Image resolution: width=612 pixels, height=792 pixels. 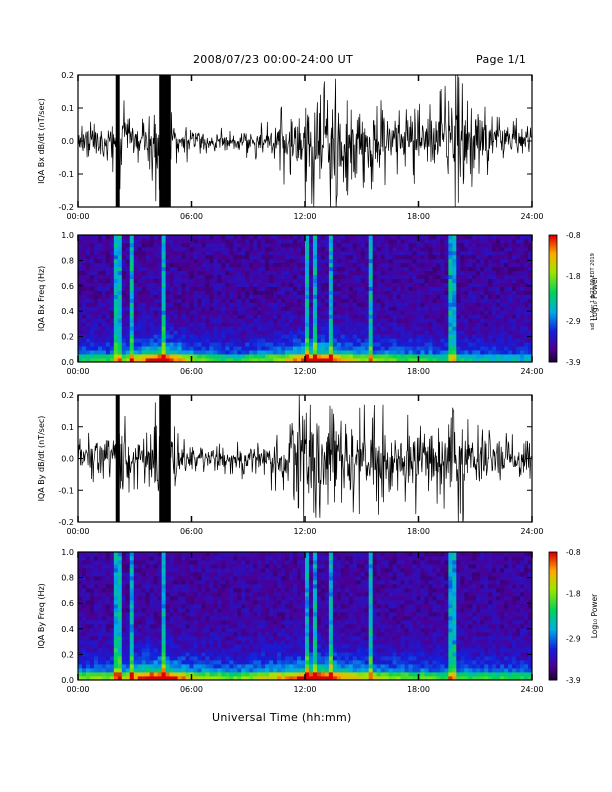 What do you see at coordinates (41, 299) in the screenshot?
I see `y-axis-label-2: IQA Bx Freq (Hz)` at bounding box center [41, 299].